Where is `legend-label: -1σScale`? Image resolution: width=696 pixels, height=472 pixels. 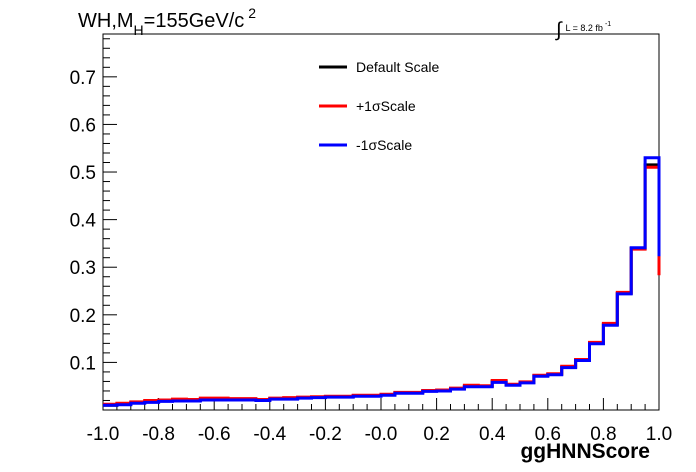
legend-label: -1σScale is located at coordinates (384, 145).